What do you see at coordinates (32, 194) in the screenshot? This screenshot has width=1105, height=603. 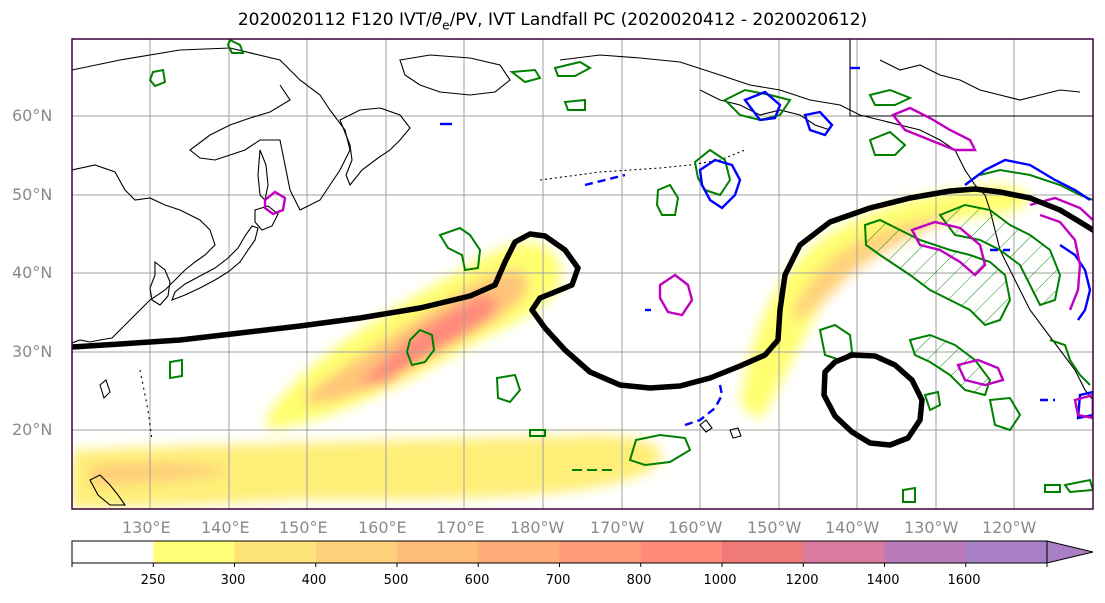 I see `lat-label-50n: 50°N` at bounding box center [32, 194].